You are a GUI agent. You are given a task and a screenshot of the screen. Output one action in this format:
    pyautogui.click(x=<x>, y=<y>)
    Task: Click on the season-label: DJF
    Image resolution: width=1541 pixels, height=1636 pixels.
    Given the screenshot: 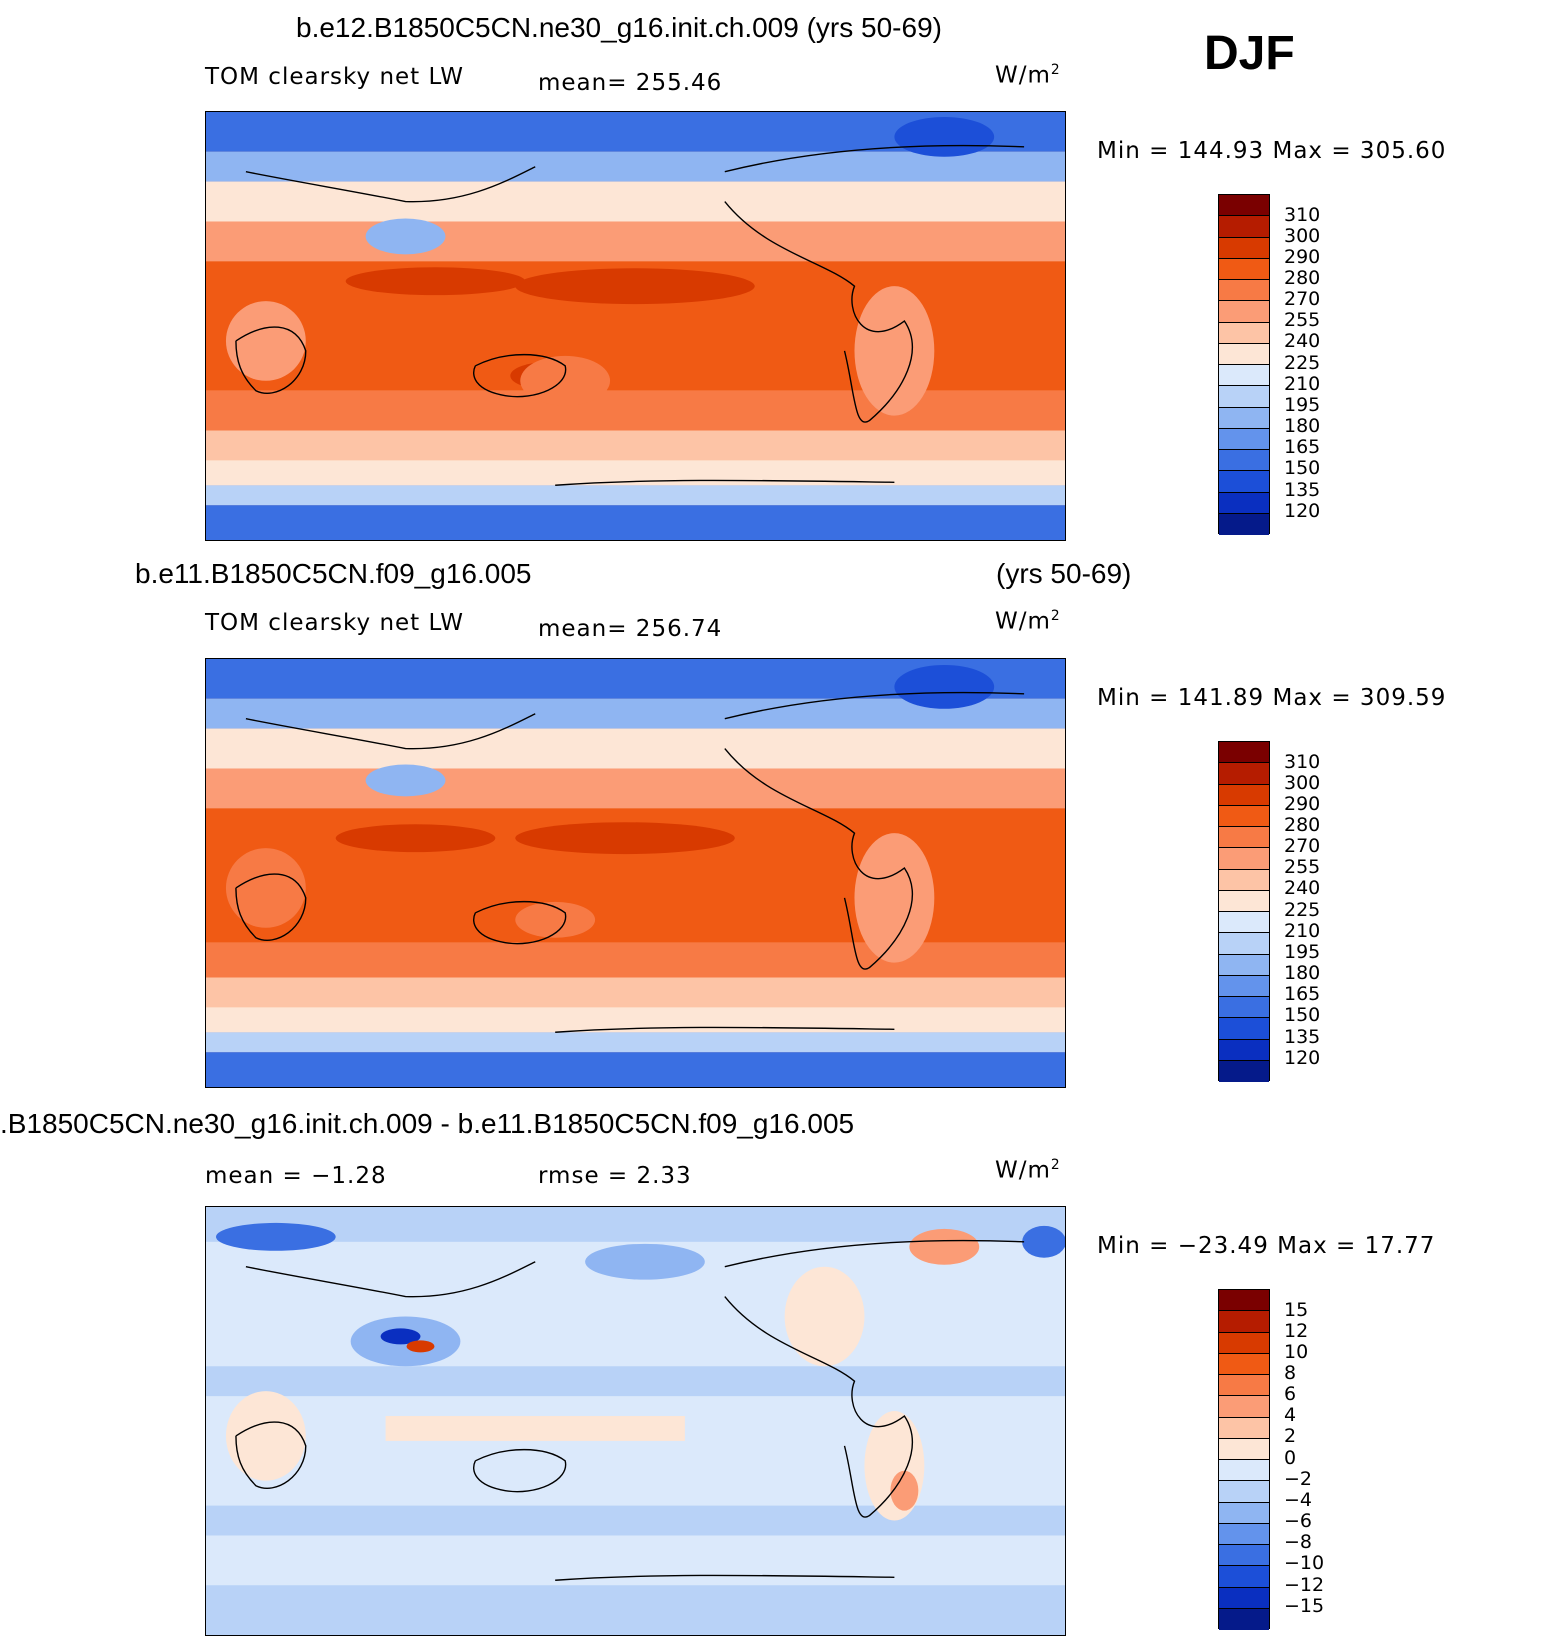 What is the action you would take?
    pyautogui.click(x=1249, y=53)
    